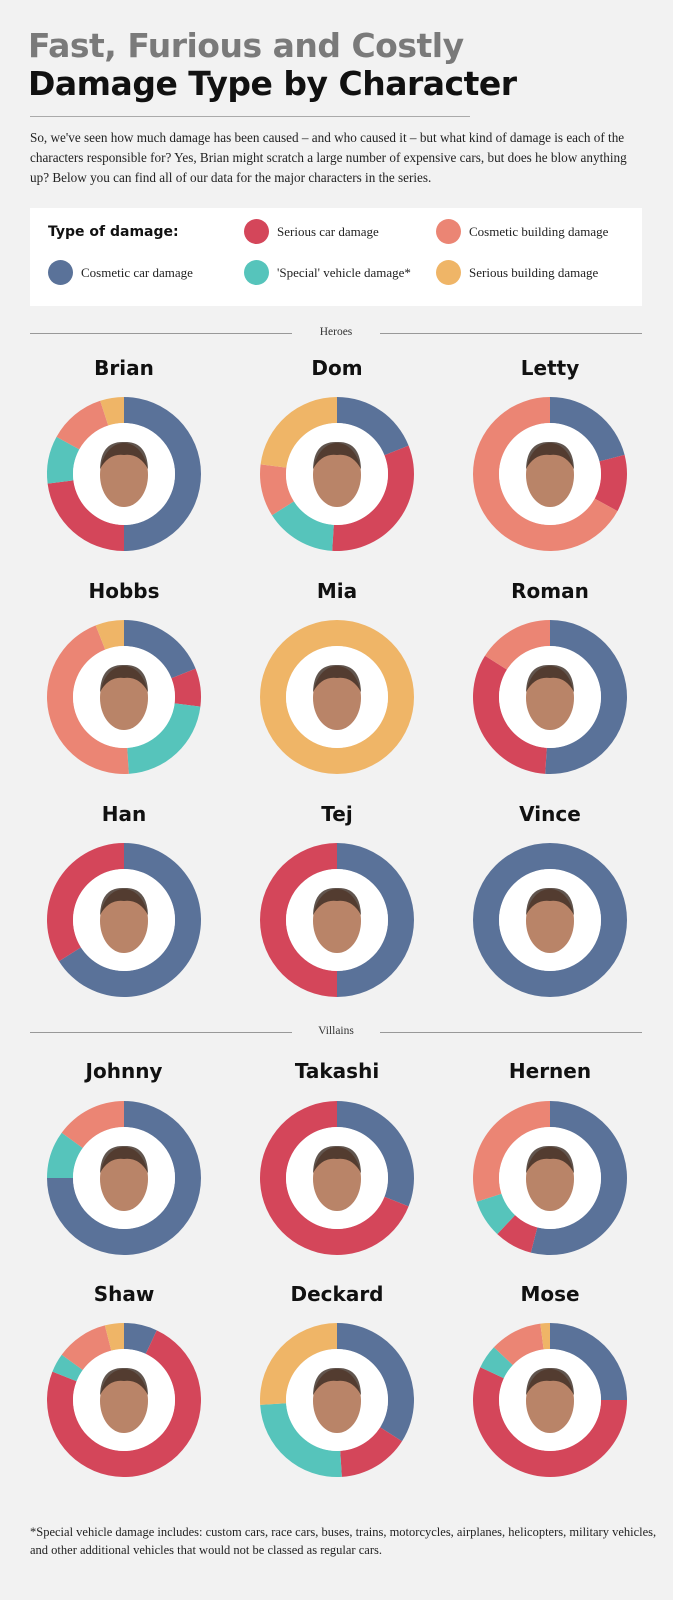 This screenshot has height=1600, width=673. What do you see at coordinates (246, 45) in the screenshot?
I see `title-line1: Fast, Furious and Costly` at bounding box center [246, 45].